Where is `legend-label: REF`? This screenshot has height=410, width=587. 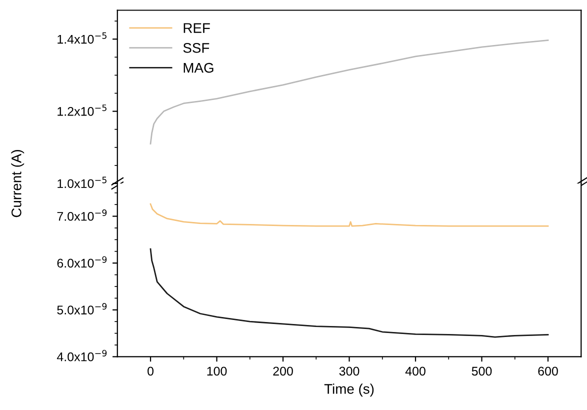
legend-label: REF is located at coordinates (197, 28).